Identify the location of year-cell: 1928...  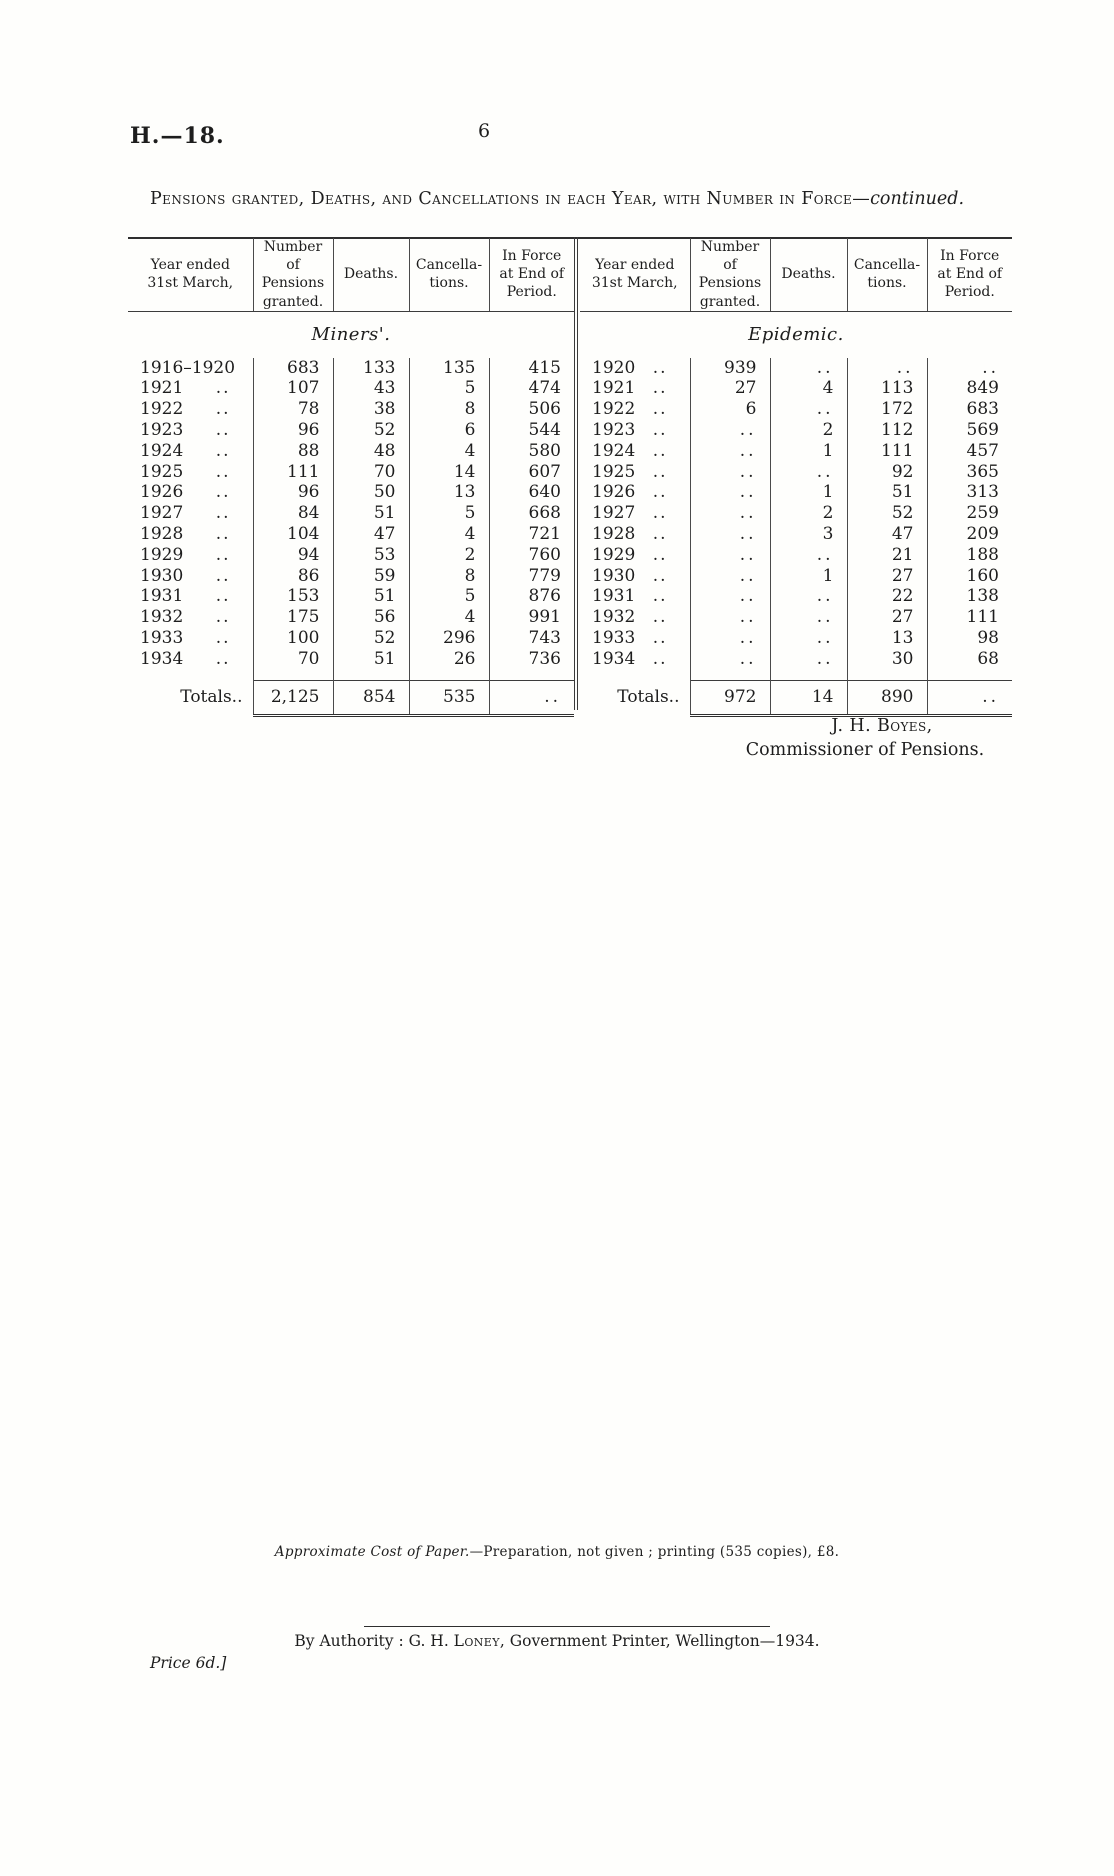
(191, 534).